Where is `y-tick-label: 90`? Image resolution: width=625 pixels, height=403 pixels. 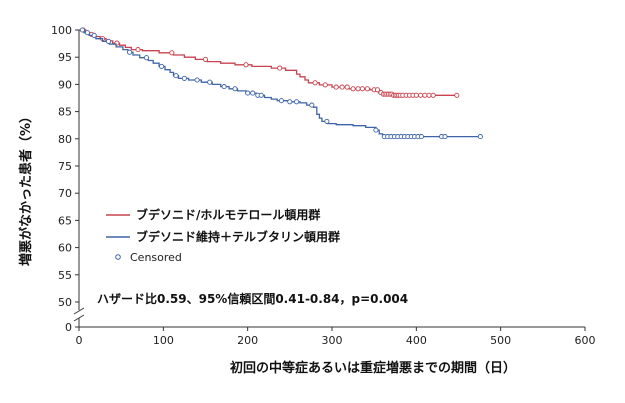 y-tick-label: 90 is located at coordinates (65, 84).